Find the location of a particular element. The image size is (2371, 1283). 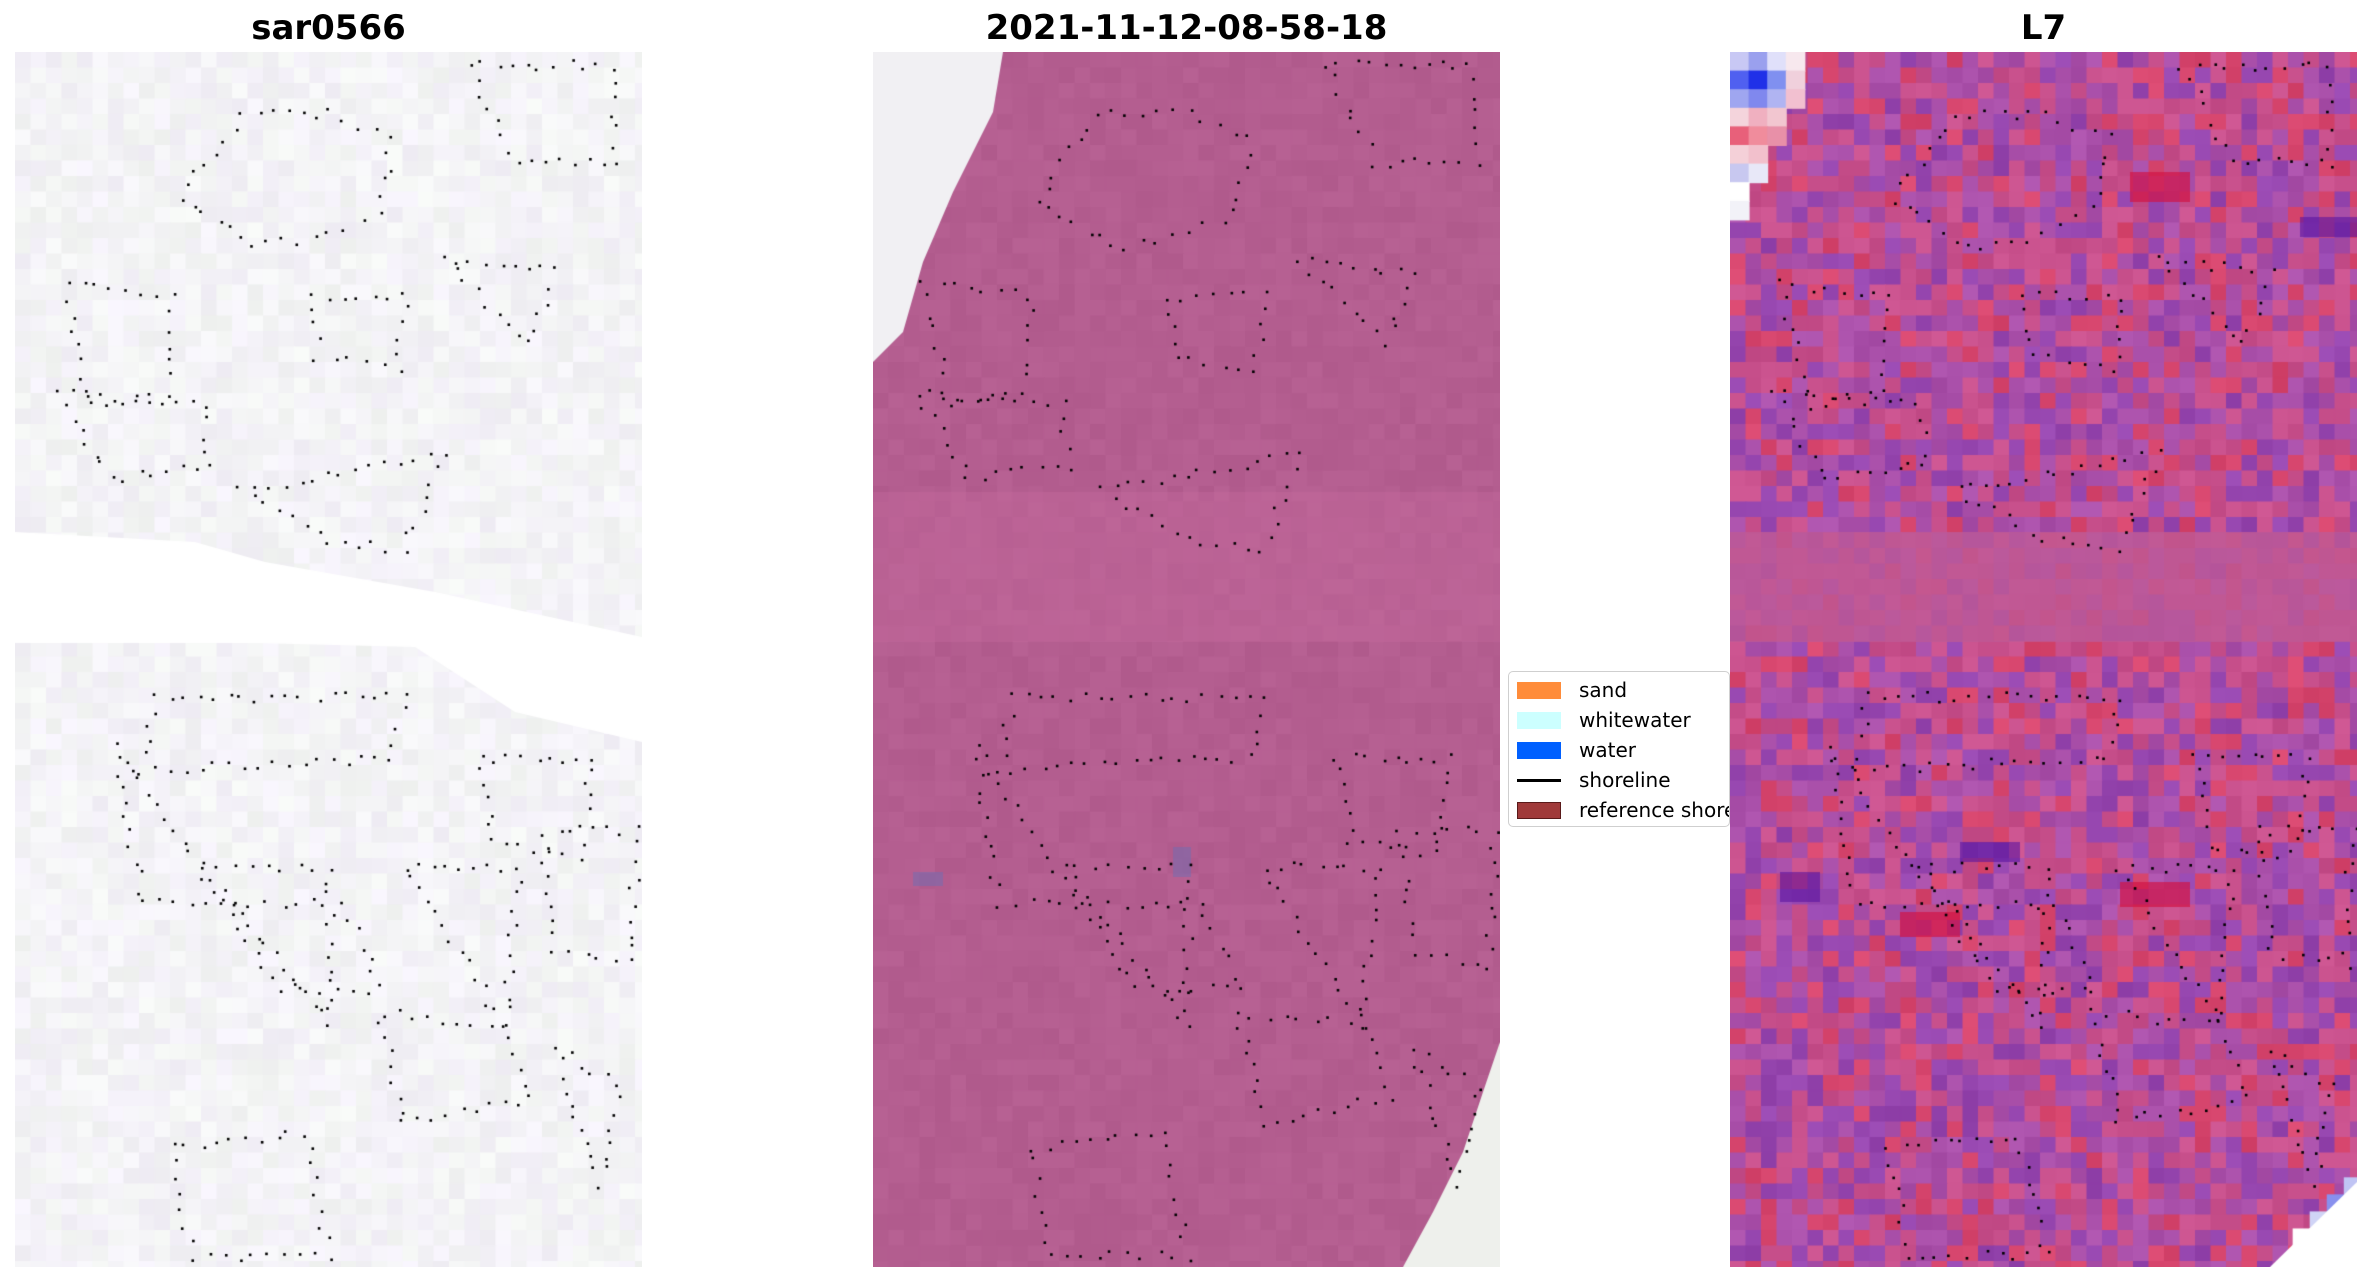

legend-swatch-water is located at coordinates (1539, 750).